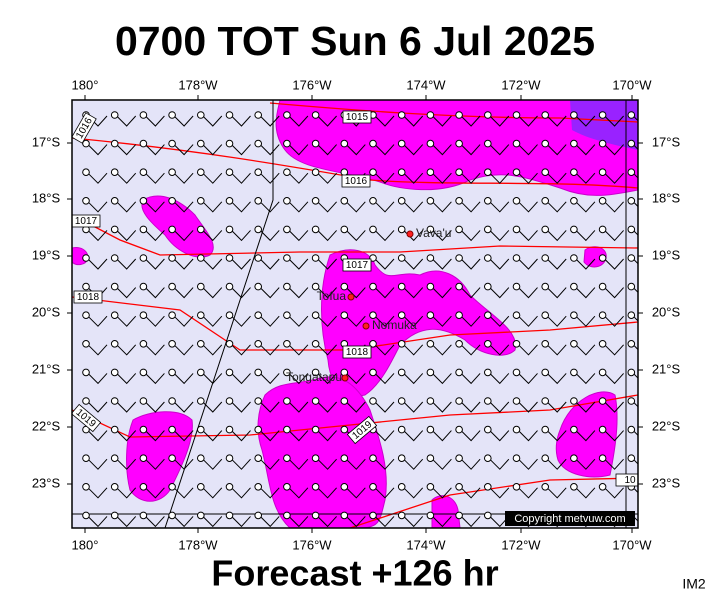 Image resolution: width=711 pixels, height=600 pixels. Describe the element at coordinates (357, 352) in the screenshot. I see `isobar-label-text: 1018` at that location.